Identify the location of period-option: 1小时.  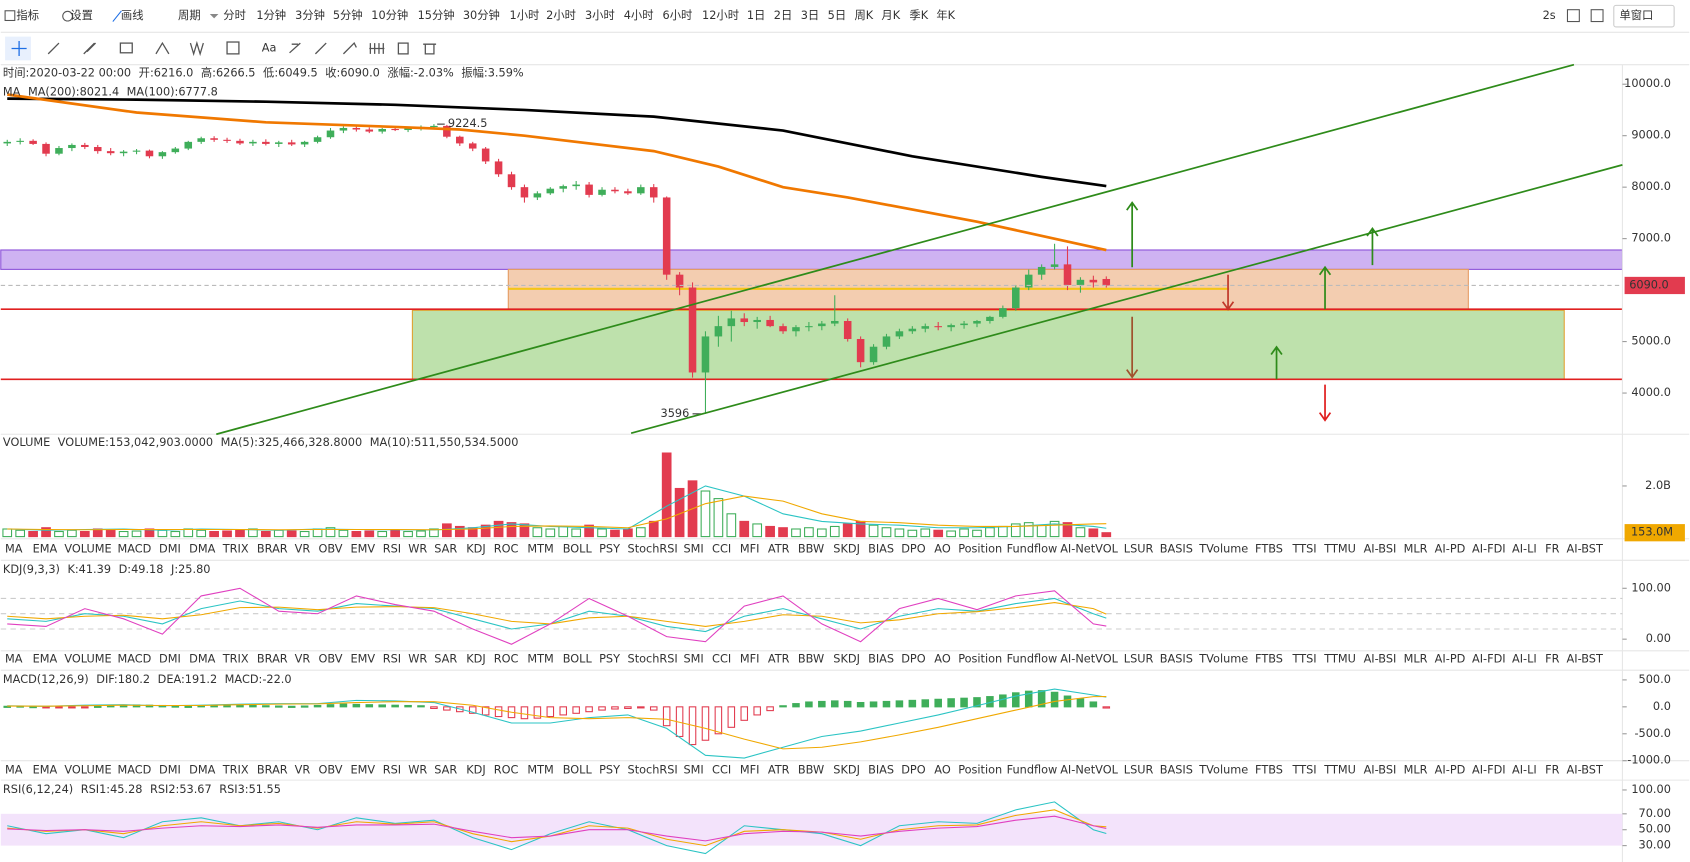
(525, 15).